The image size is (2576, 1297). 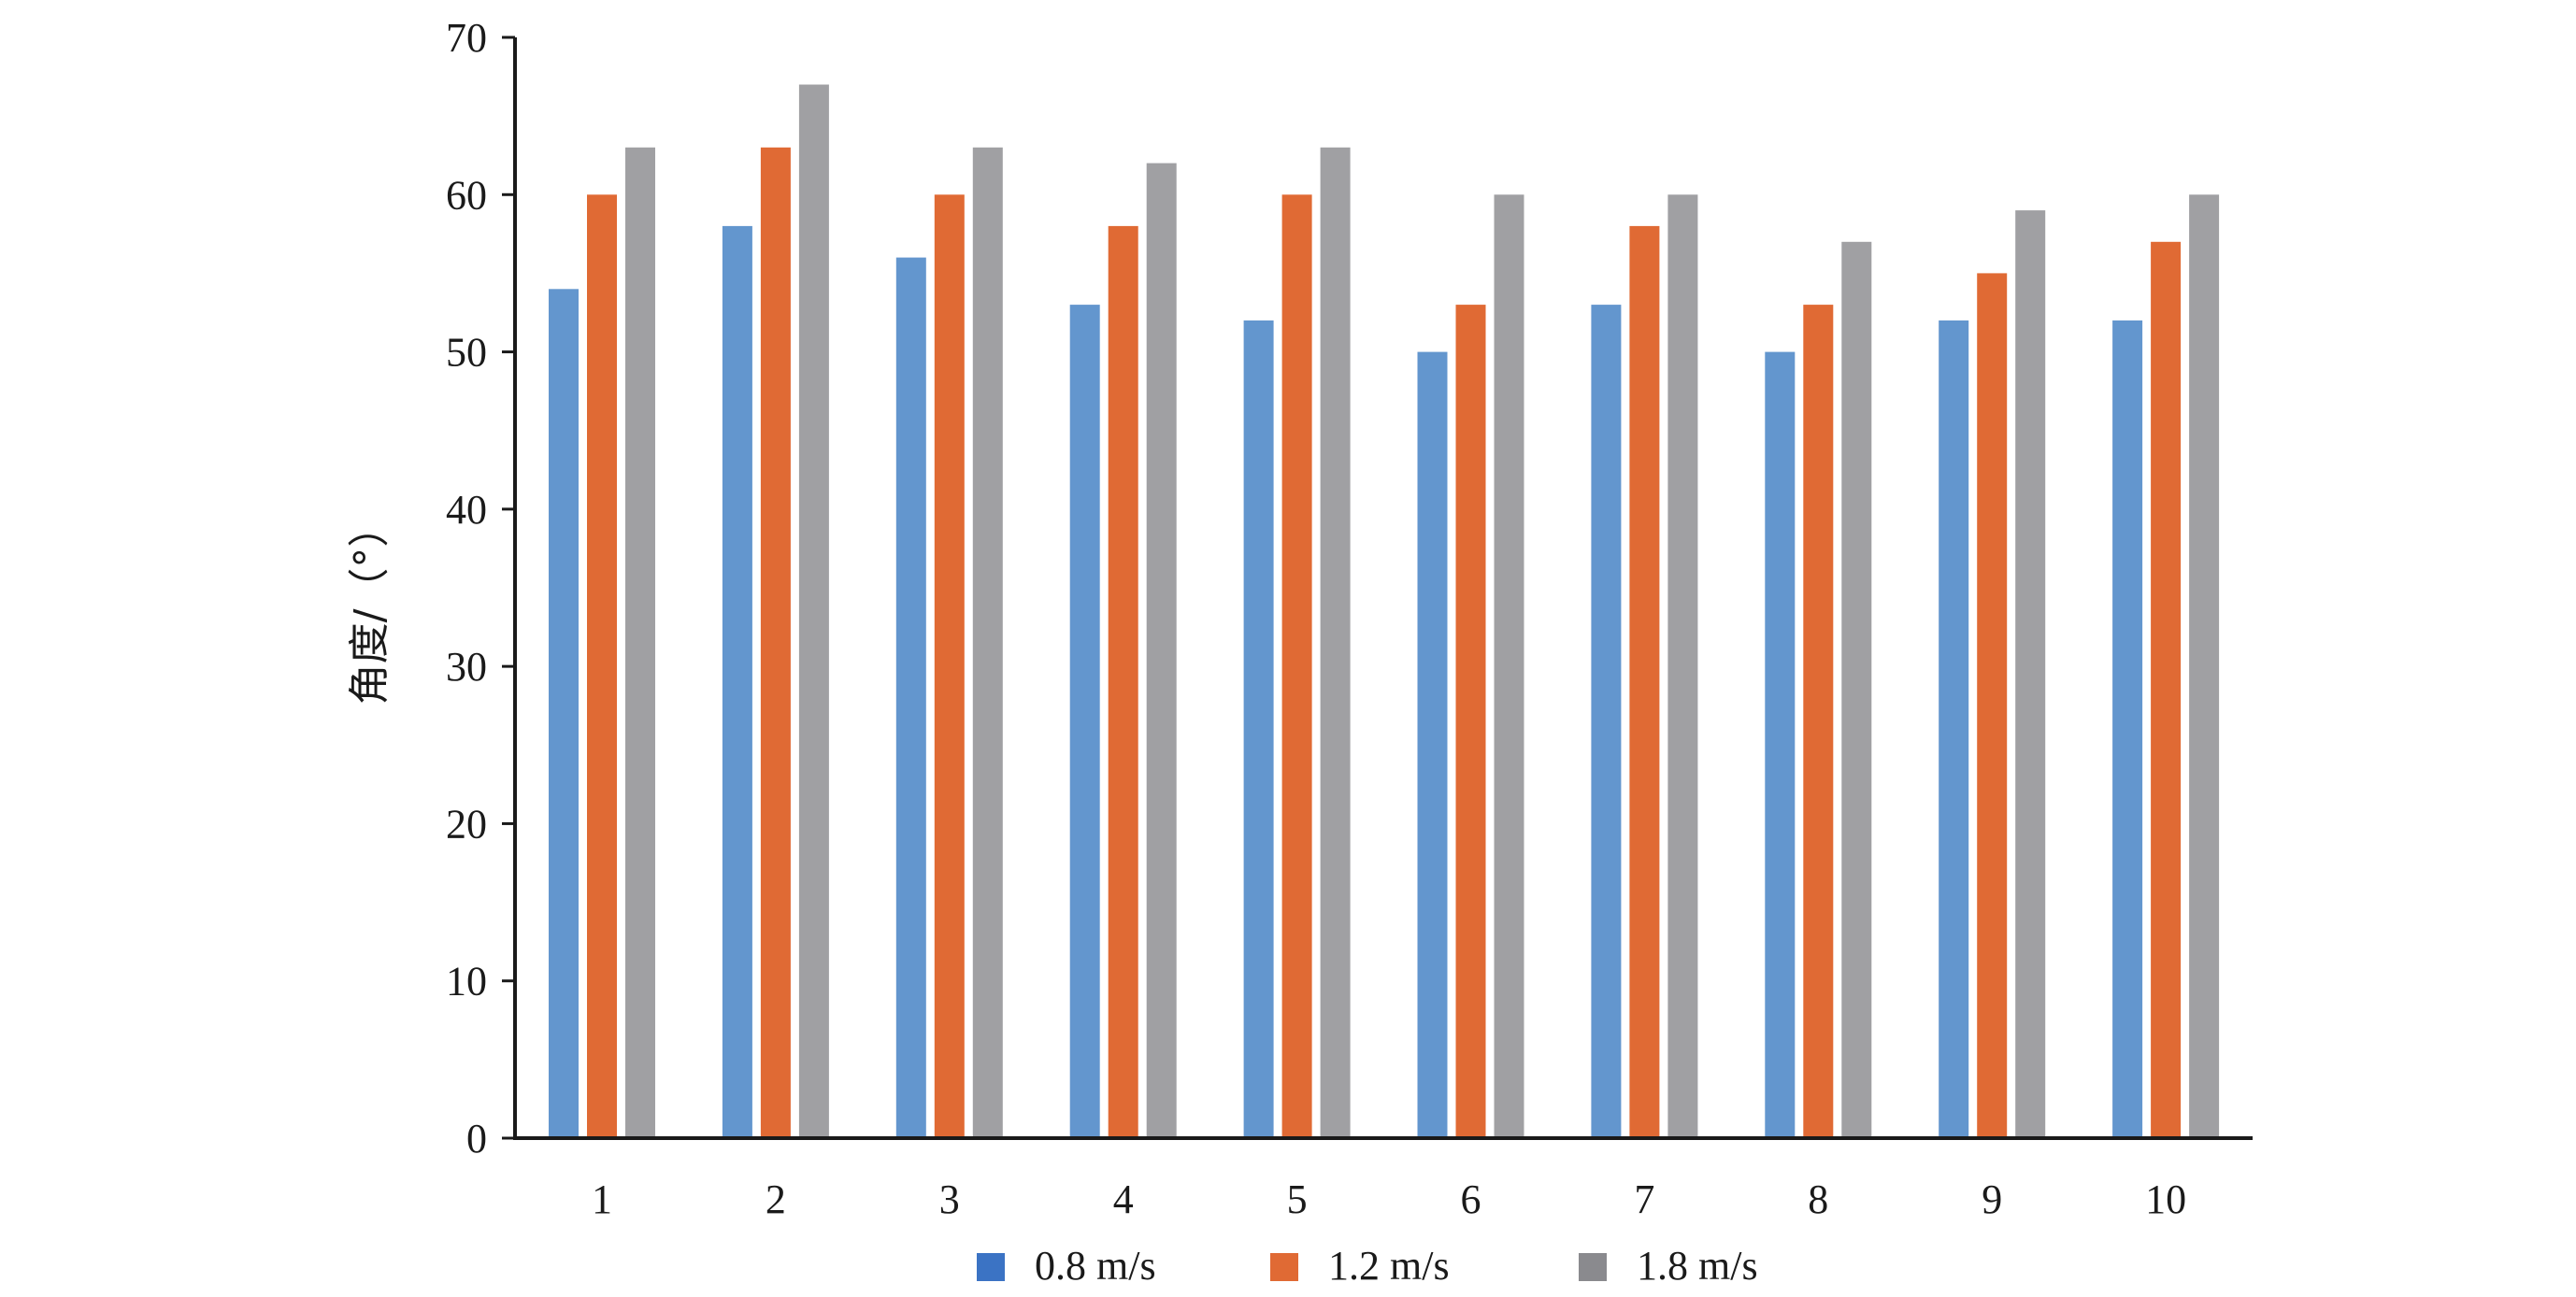 What do you see at coordinates (1297, 1199) in the screenshot?
I see `x-tick-label: 5` at bounding box center [1297, 1199].